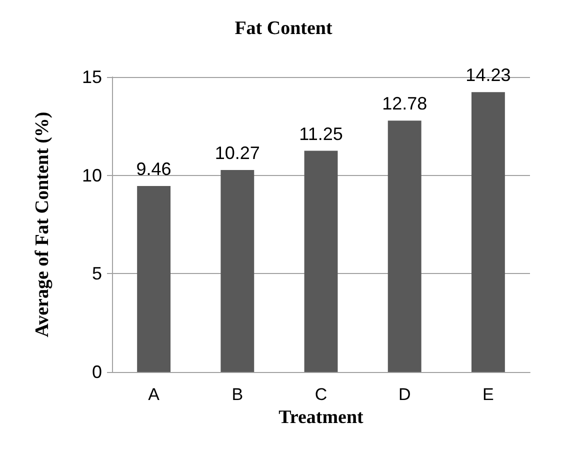 This screenshot has width=567, height=450. I want to click on y-axis-title: Average of Fat Content (%), so click(42, 225).